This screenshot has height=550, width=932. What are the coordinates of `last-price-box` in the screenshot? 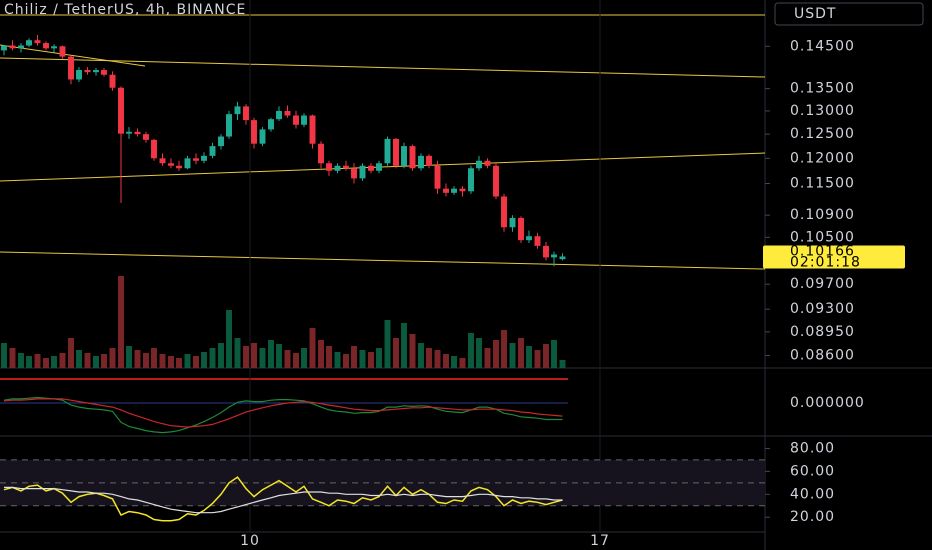 It's located at (834, 257).